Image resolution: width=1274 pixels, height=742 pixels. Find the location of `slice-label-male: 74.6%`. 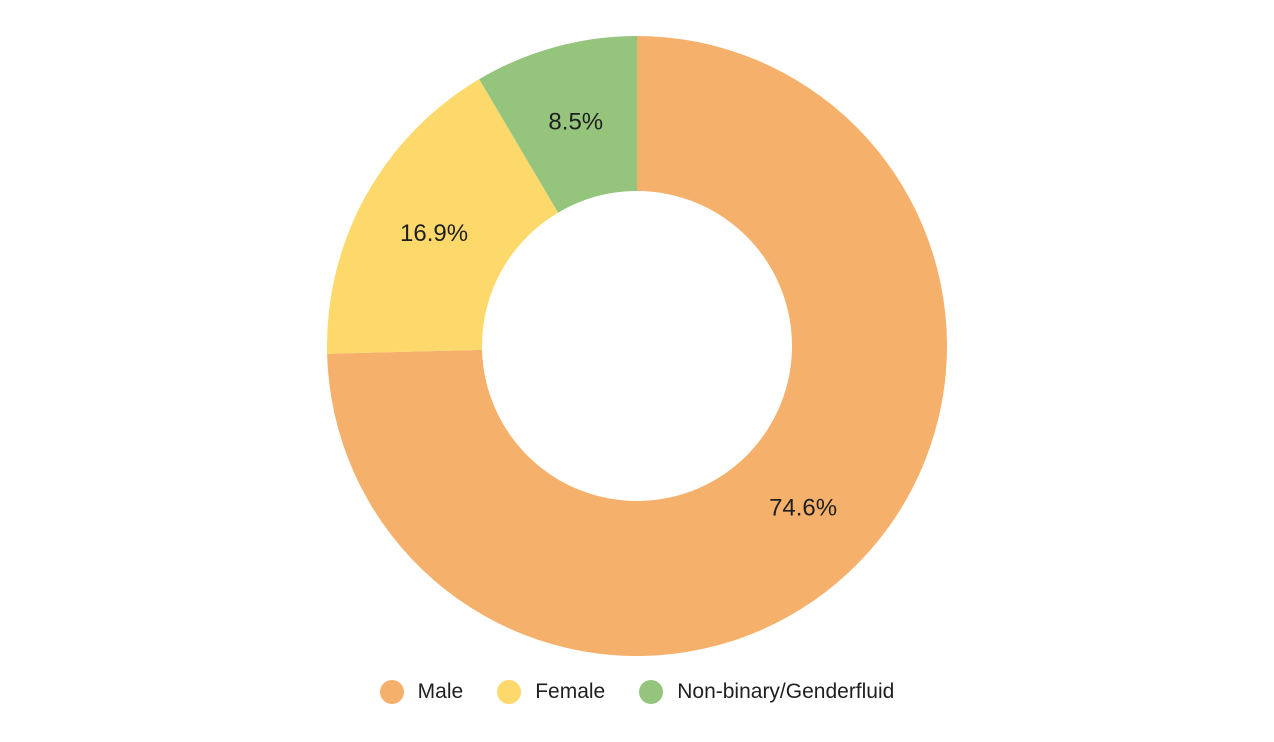

slice-label-male: 74.6% is located at coordinates (803, 507).